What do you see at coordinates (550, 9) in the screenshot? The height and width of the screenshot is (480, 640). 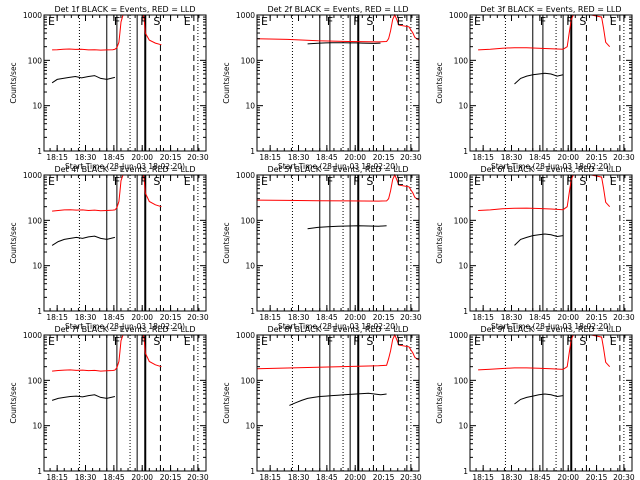 I see `panel-title: Det 3f BLACK = Events, RED = LLD` at bounding box center [550, 9].